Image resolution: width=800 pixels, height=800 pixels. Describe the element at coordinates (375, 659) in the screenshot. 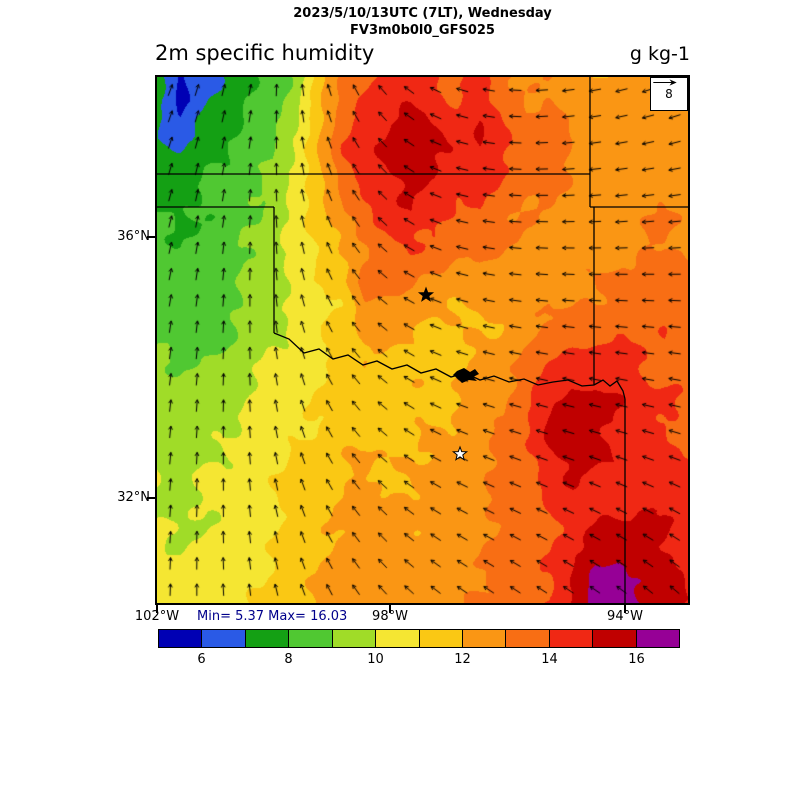

I see `colorbar-tick-10: 10` at that location.